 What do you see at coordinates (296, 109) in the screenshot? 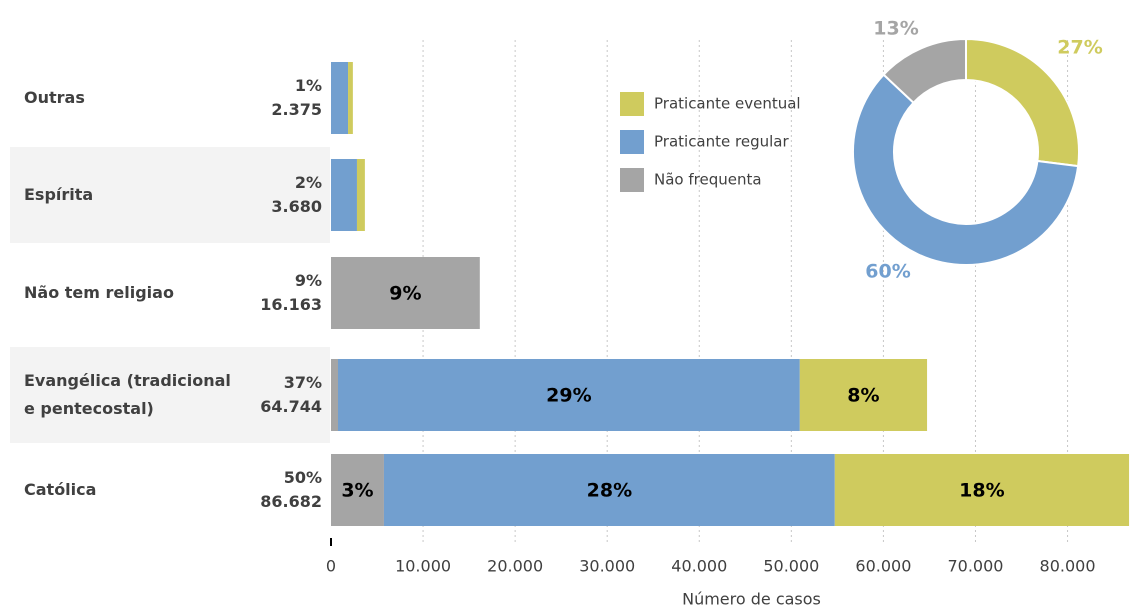
I see `total-label: 2.375` at bounding box center [296, 109].